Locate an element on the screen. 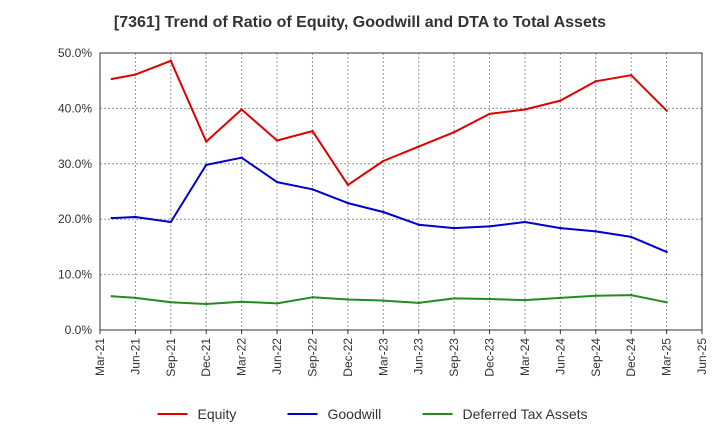 Image resolution: width=720 pixels, height=440 pixels. x-tick-label: Jun-23 is located at coordinates (419, 356).